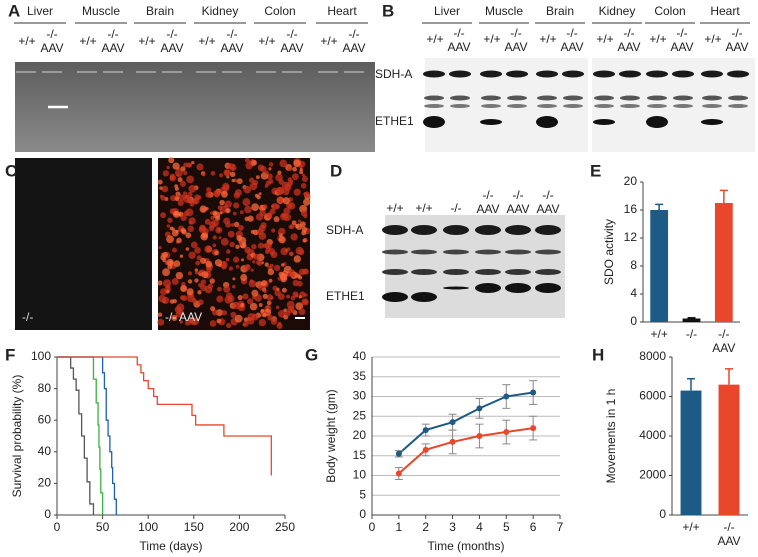 Image resolution: width=758 pixels, height=557 pixels. Describe the element at coordinates (47, 514) in the screenshot. I see `y-tick-label: 0` at that location.